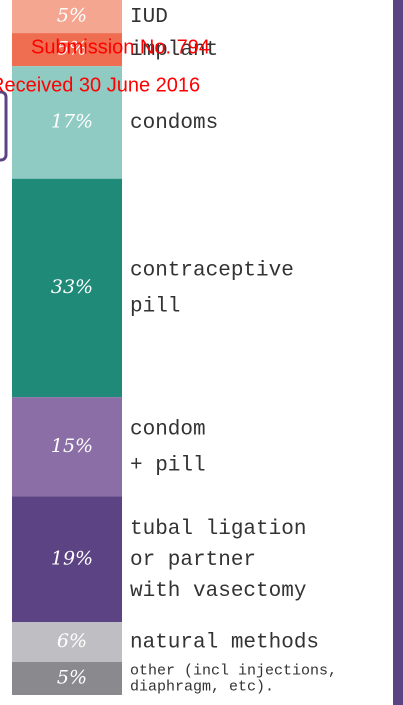 The width and height of the screenshot is (403, 705). Describe the element at coordinates (233, 670) in the screenshot. I see `category-label: other (incl injections,` at that location.